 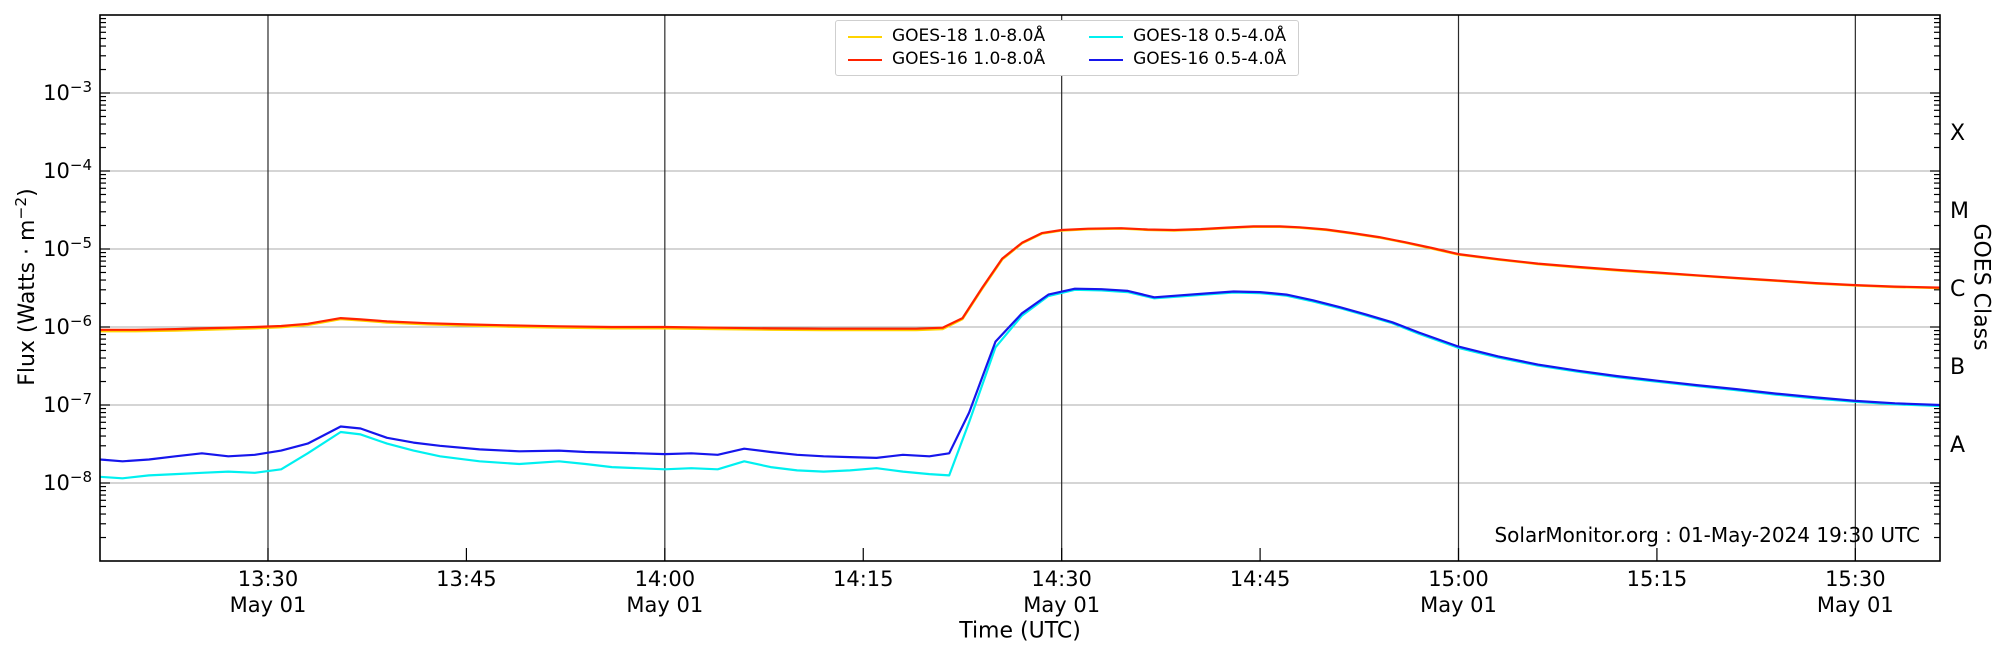 I want to click on goes-class-letter: C, so click(x=1957, y=289).